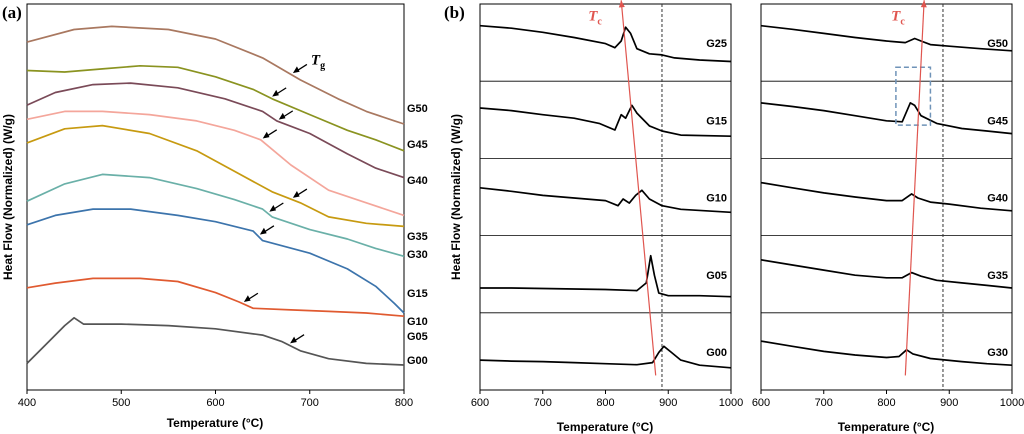 The width and height of the screenshot is (1024, 434). Describe the element at coordinates (417, 109) in the screenshot. I see `panel-a-label-g50: G50` at that location.